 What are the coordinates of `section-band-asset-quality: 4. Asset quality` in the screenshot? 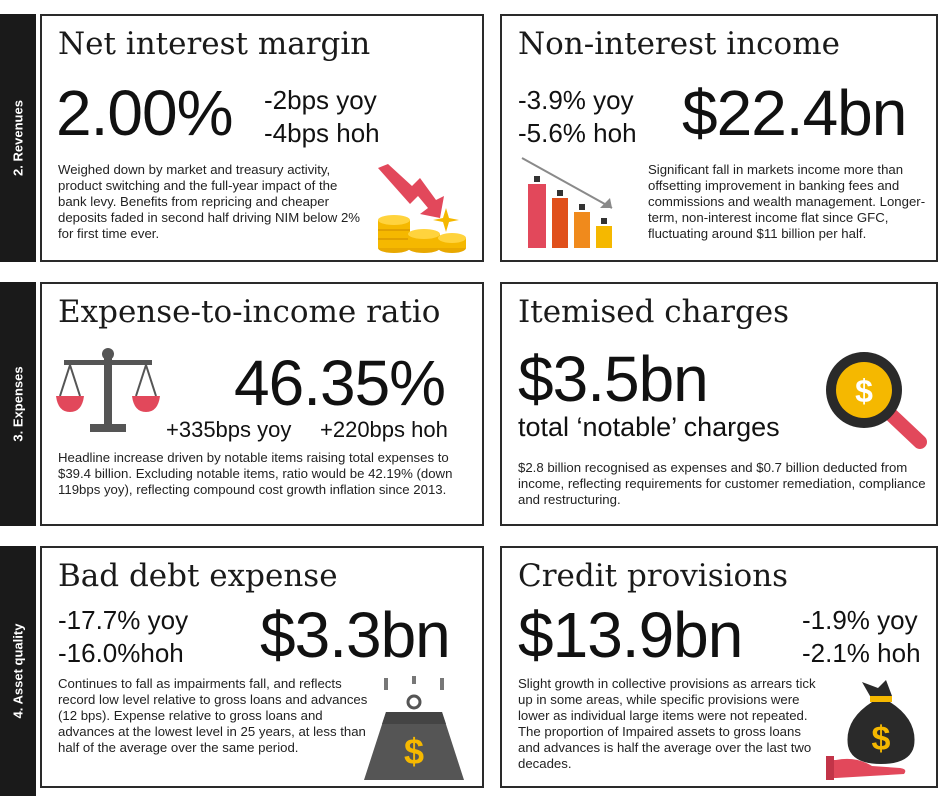 It's located at (18, 671).